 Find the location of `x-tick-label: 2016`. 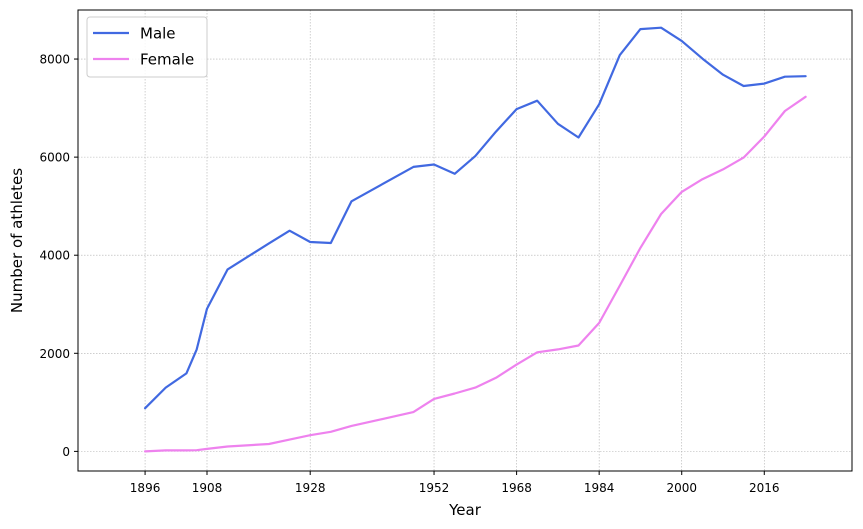

x-tick-label: 2016 is located at coordinates (764, 488).